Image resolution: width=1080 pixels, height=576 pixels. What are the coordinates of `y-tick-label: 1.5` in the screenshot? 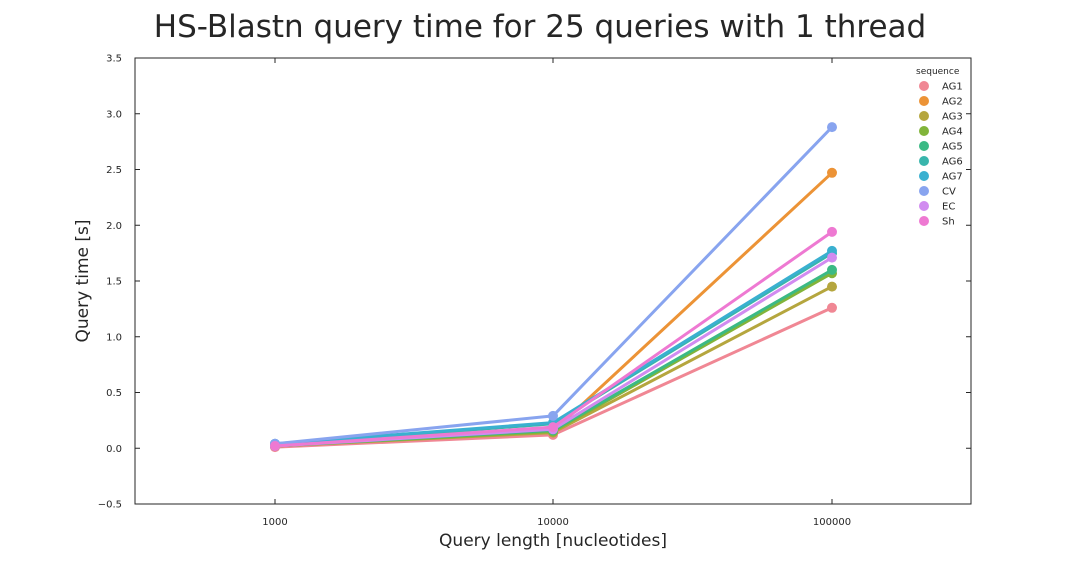 It's located at (114, 282).